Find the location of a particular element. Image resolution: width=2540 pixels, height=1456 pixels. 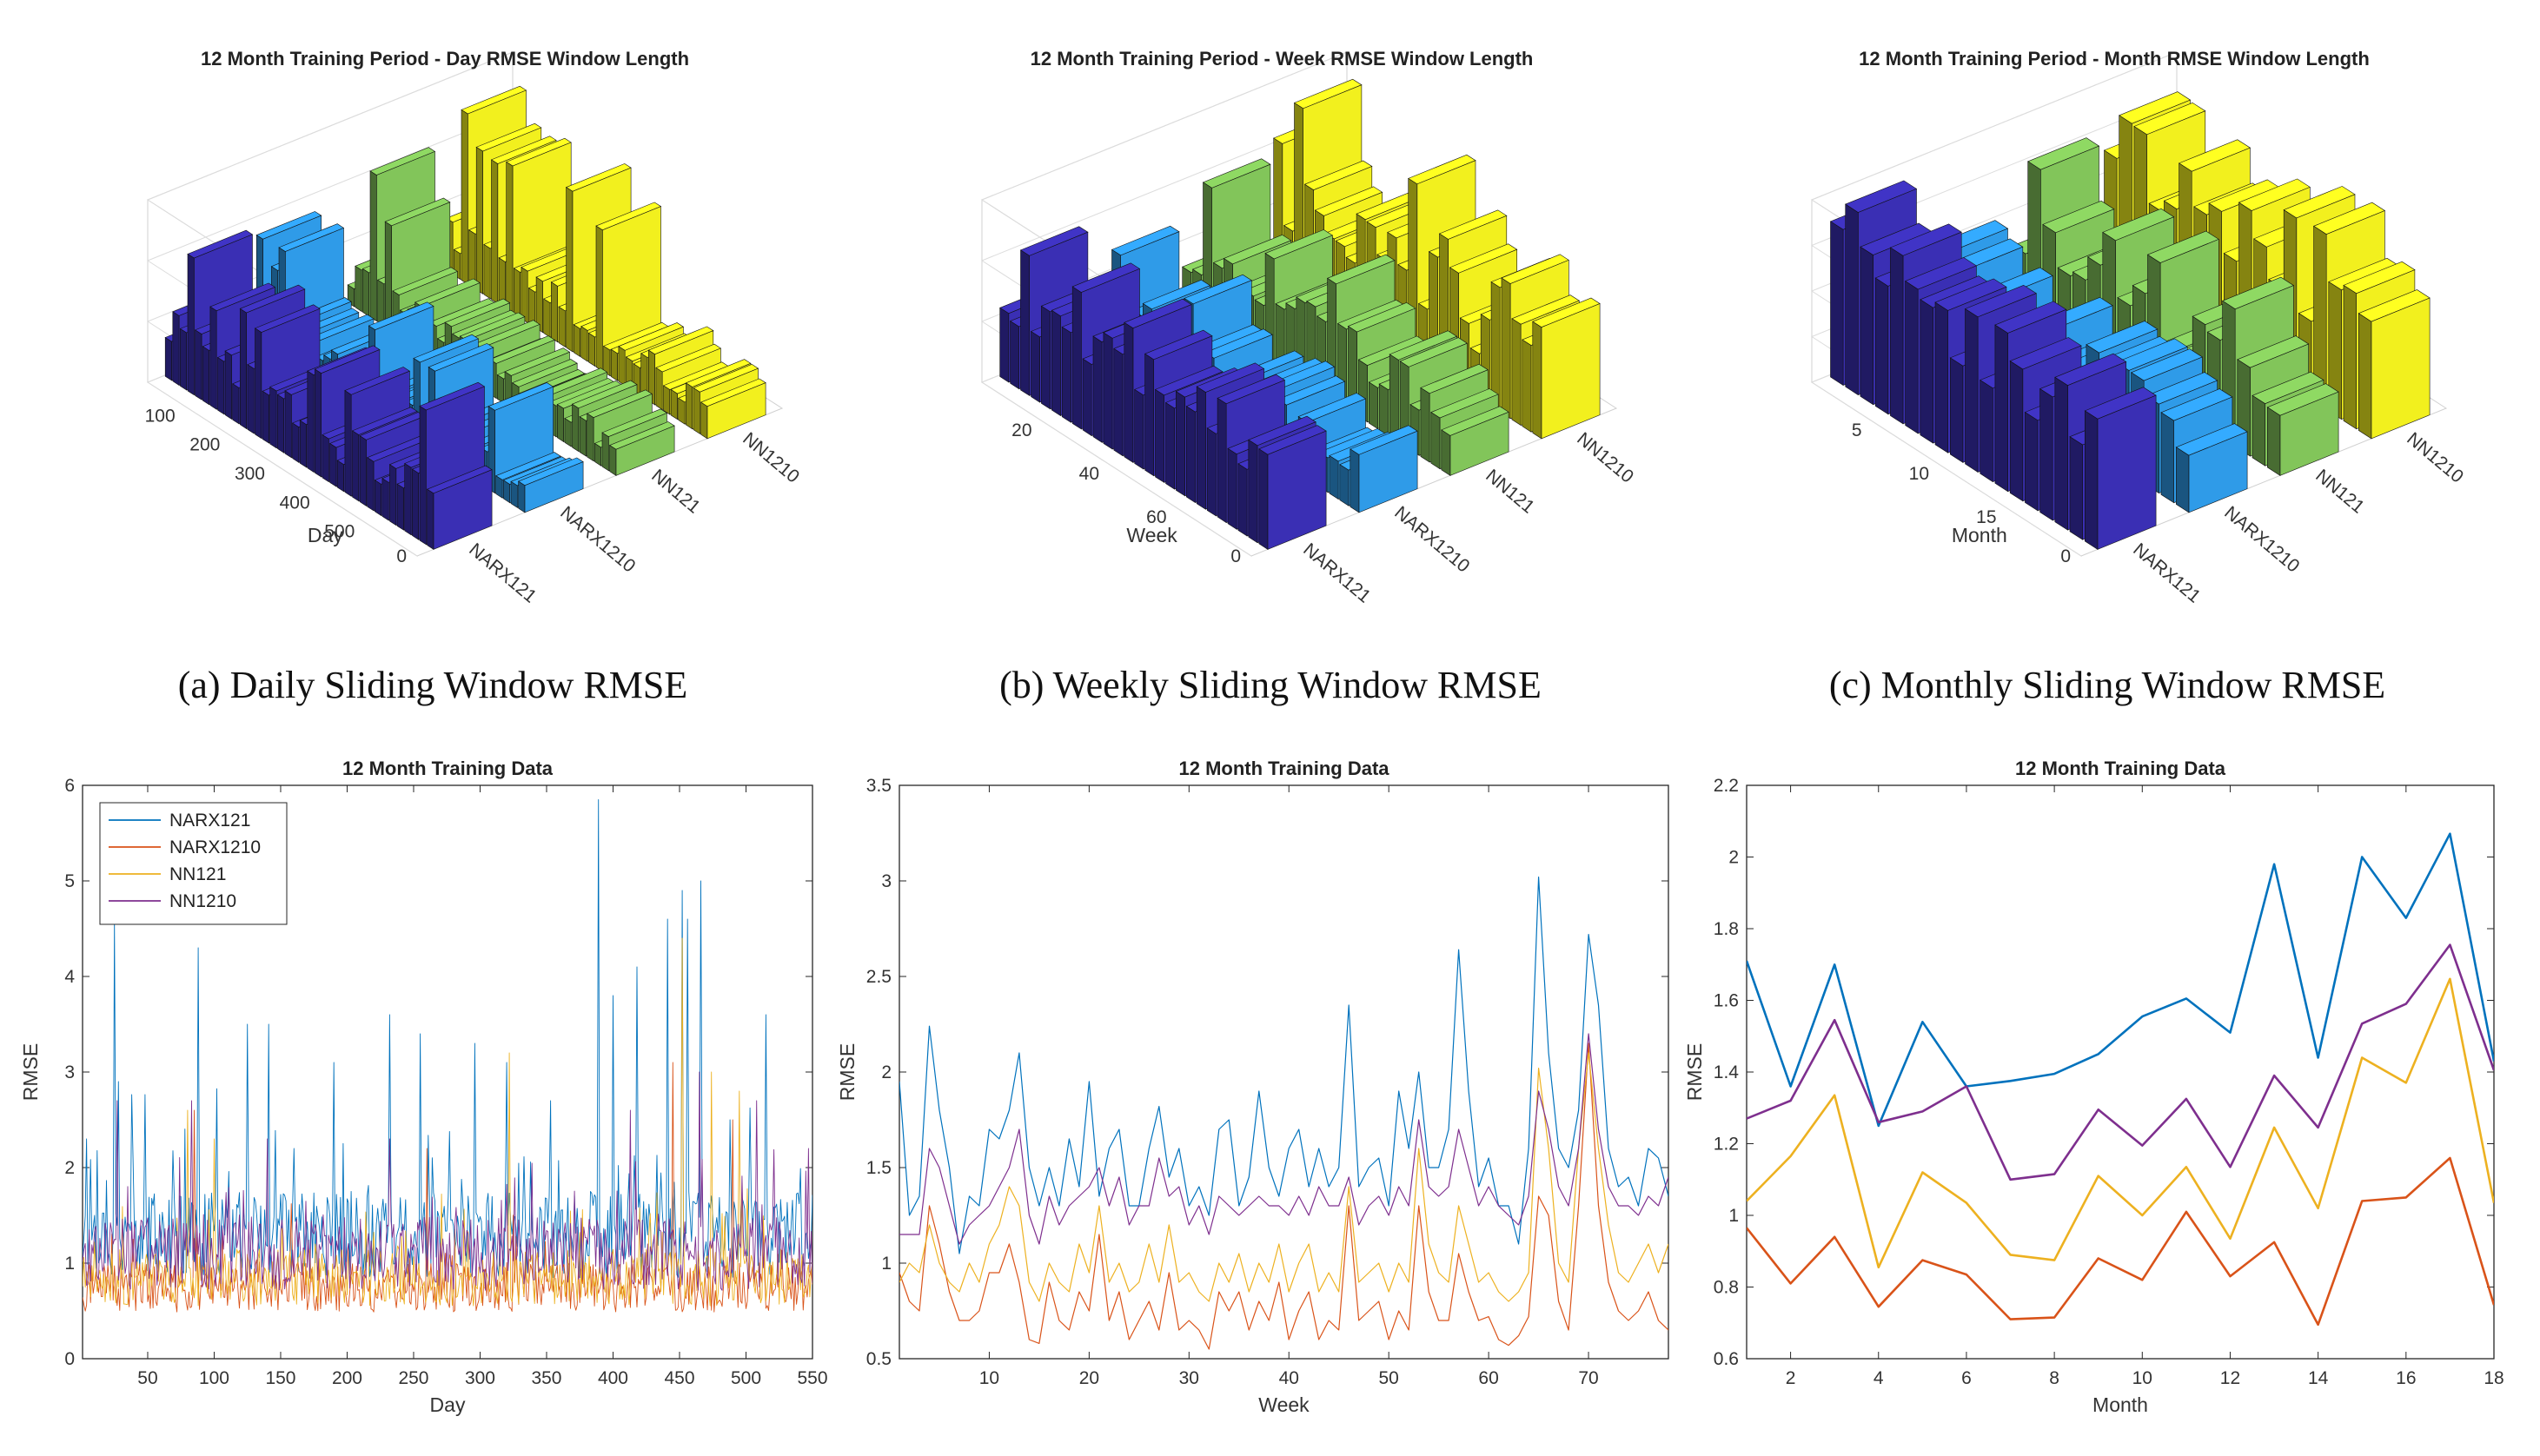

legend-entry: NN121 is located at coordinates (197, 874).